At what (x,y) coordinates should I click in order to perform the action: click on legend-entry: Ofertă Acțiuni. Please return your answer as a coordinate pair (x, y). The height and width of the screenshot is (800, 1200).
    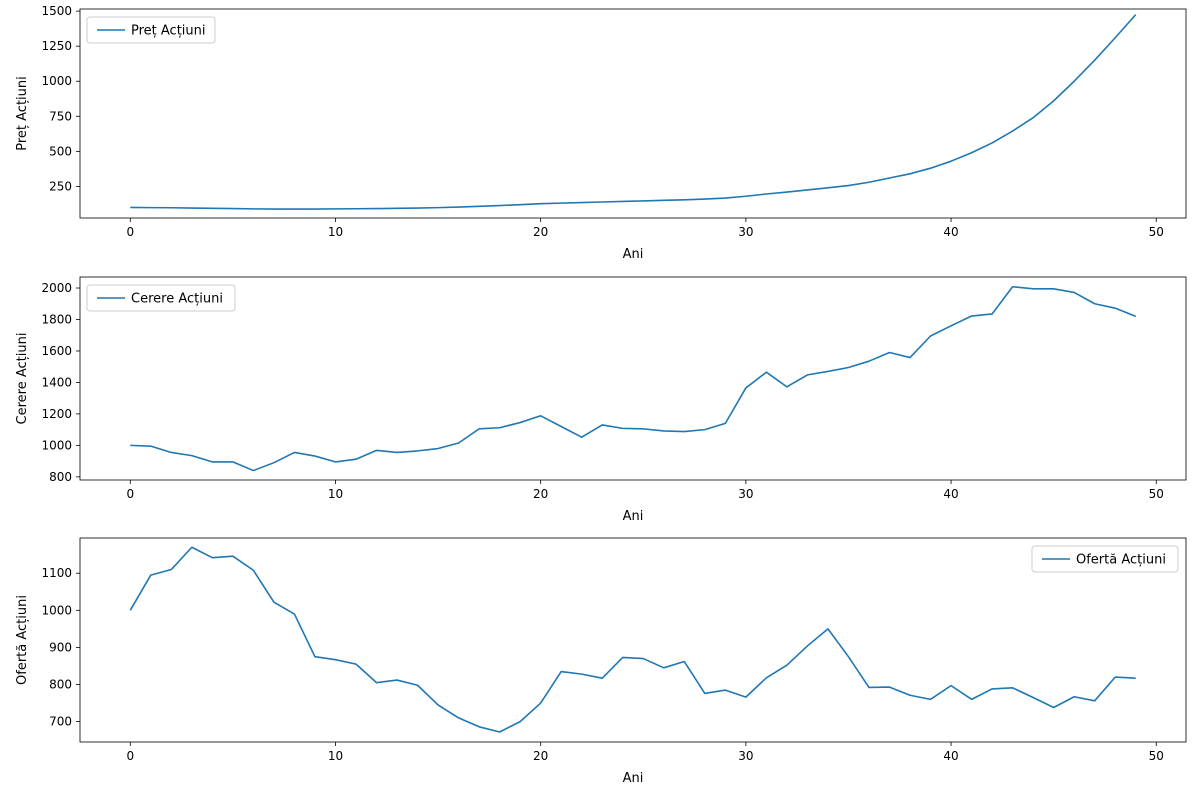
    Looking at the image, I should click on (1121, 560).